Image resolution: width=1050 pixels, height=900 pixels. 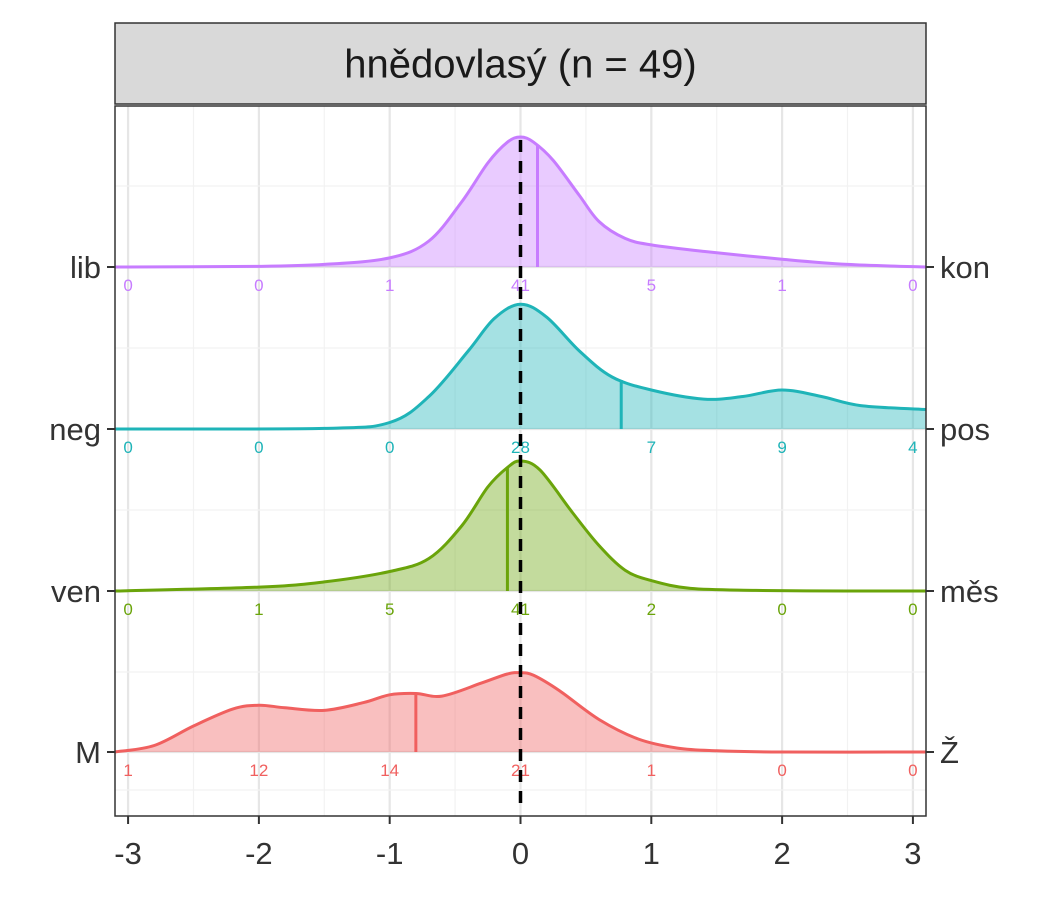 I want to click on right-category-label: Ž, so click(x=949, y=752).